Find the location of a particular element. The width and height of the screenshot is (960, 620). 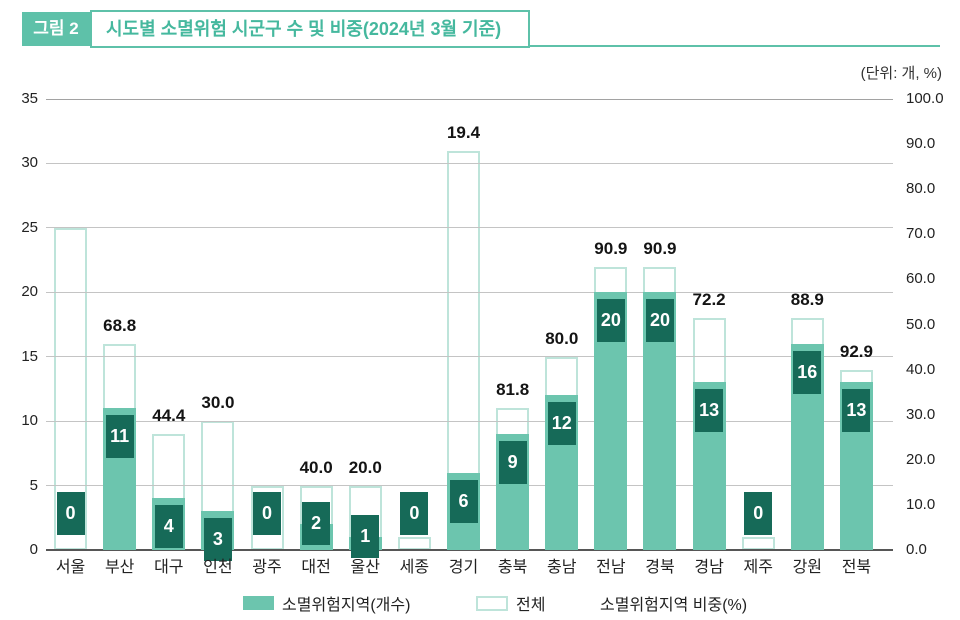

right-axis-tick: 10.0 is located at coordinates (921, 504).